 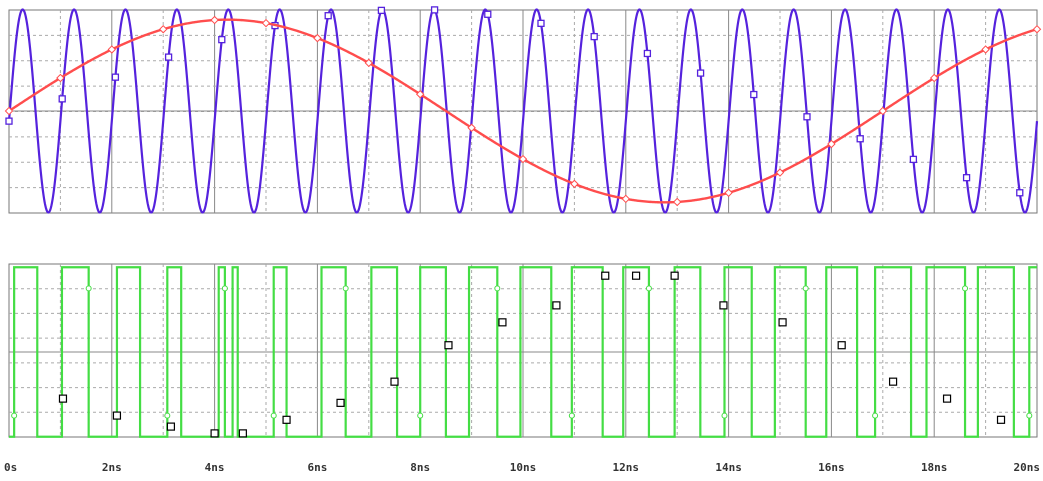 What do you see at coordinates (112, 467) in the screenshot?
I see `x-tick-label: 2ns` at bounding box center [112, 467].